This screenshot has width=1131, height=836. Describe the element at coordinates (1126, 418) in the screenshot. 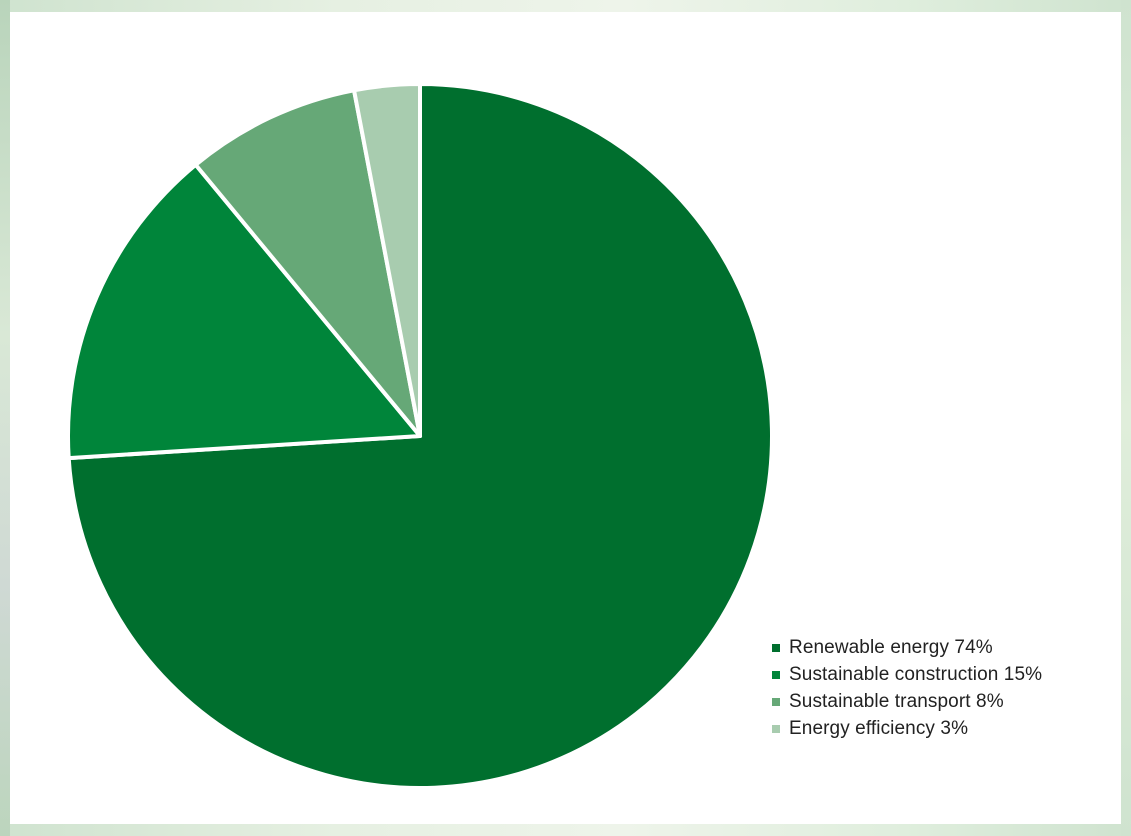

I see `background-frame-right` at that location.